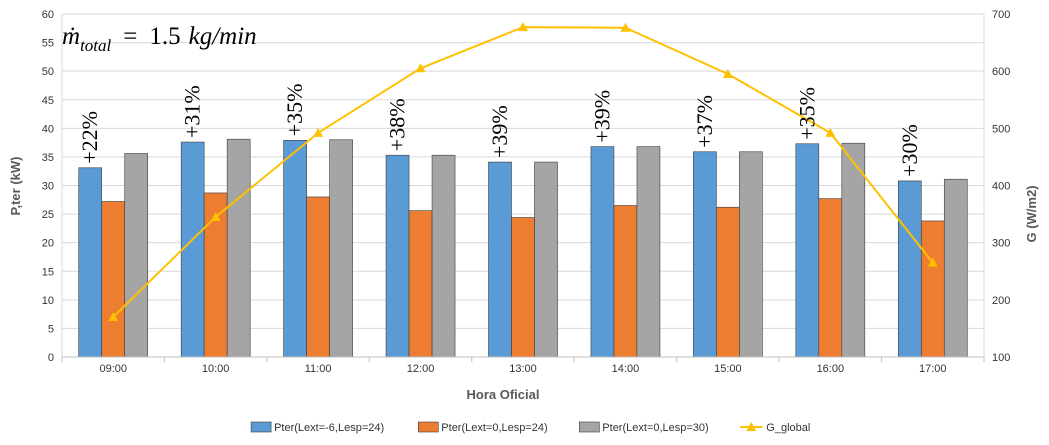 Image resolution: width=1049 pixels, height=445 pixels. What do you see at coordinates (503, 394) in the screenshot?
I see `x-axis-title: Hora Oficial` at bounding box center [503, 394].